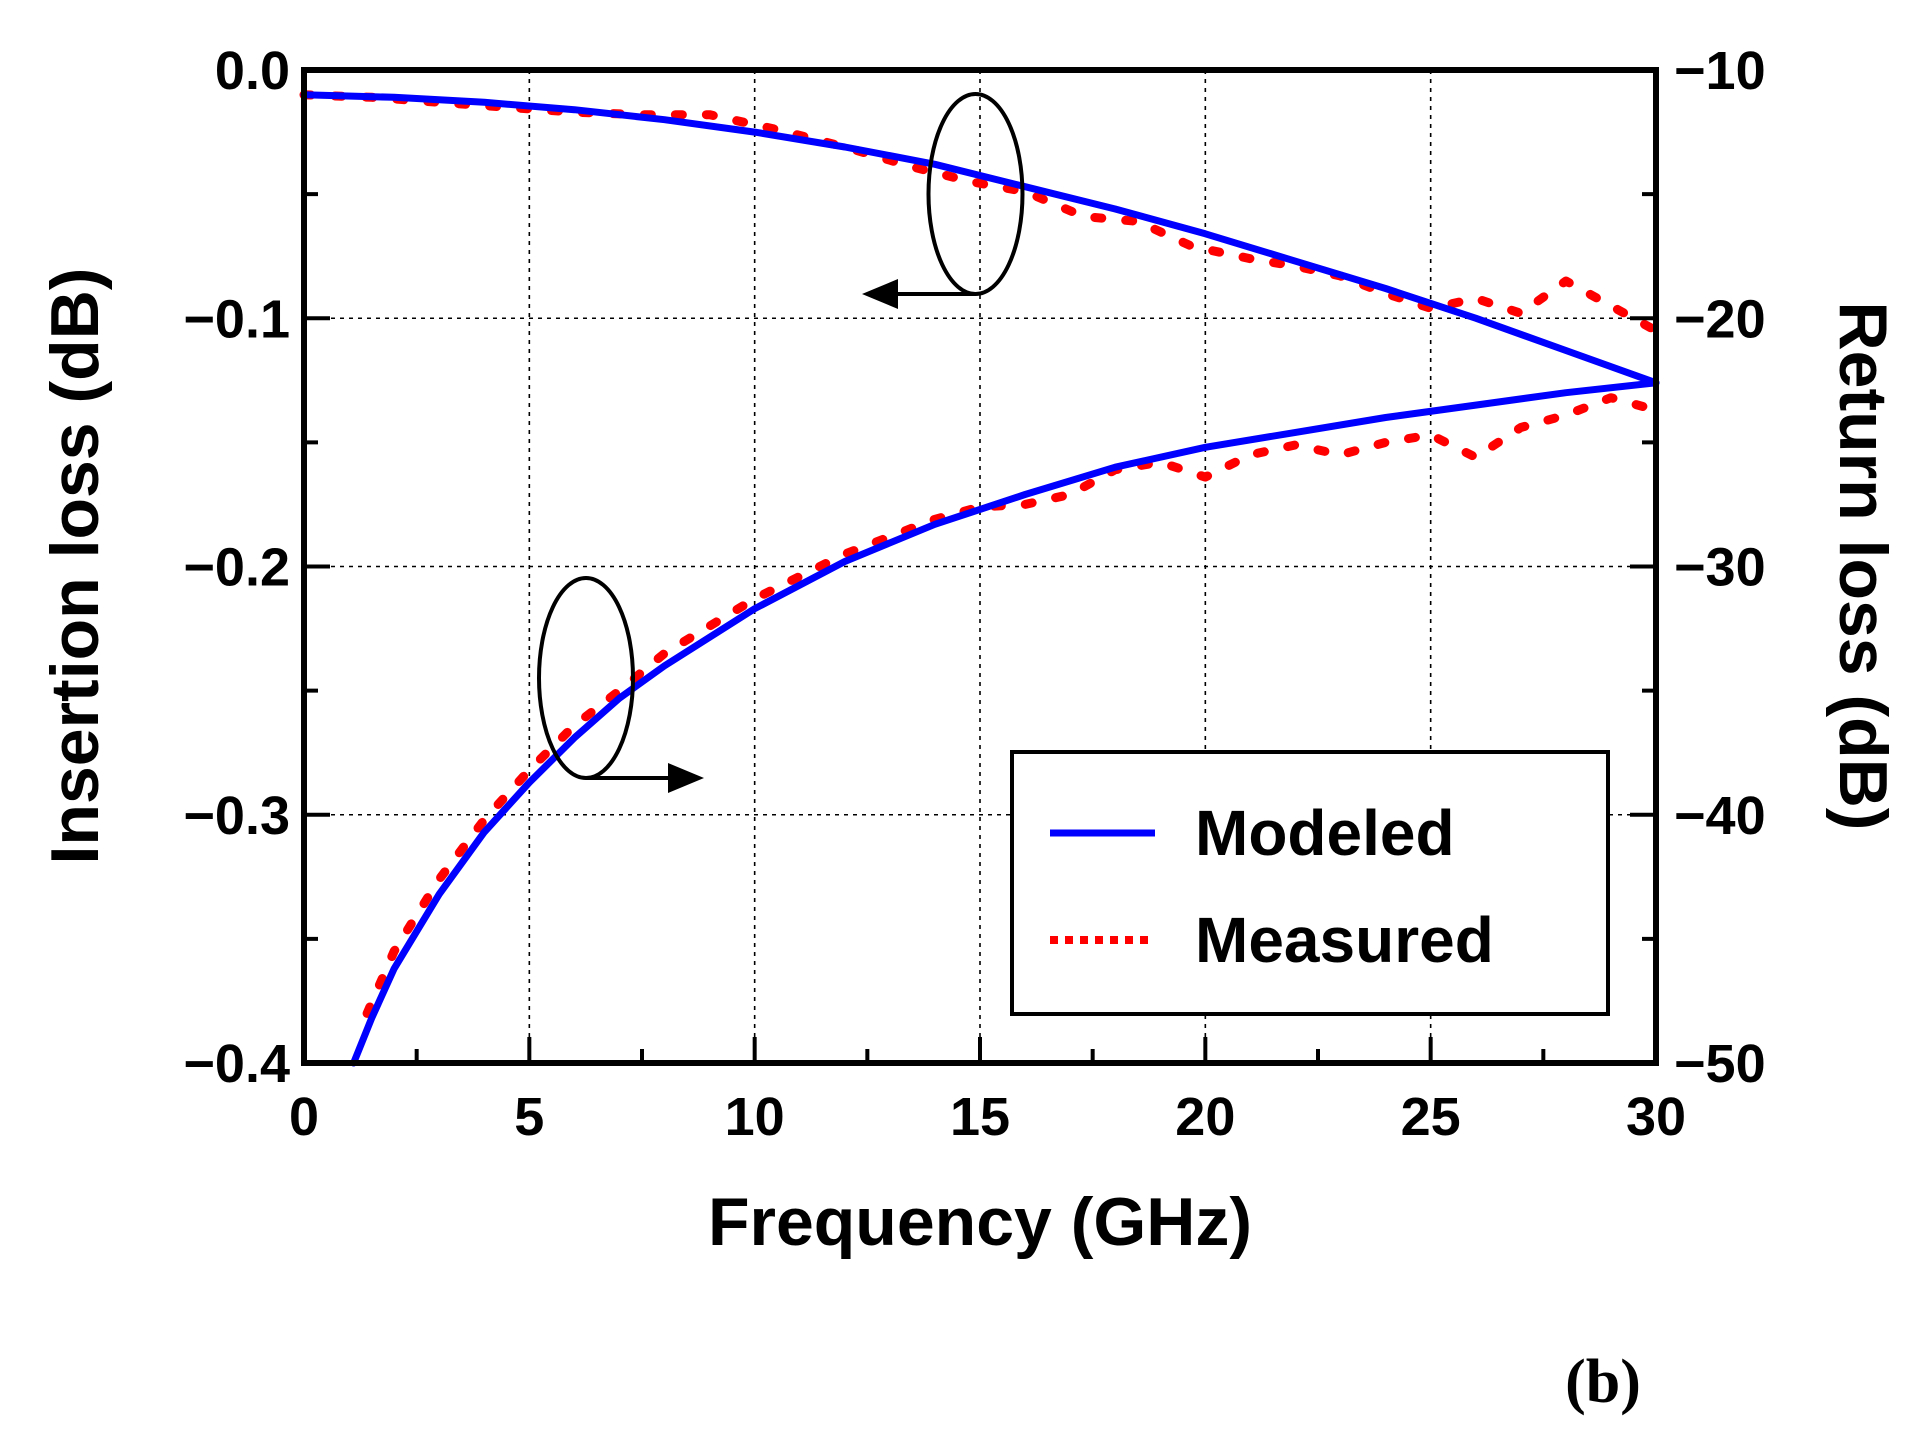 This screenshot has width=1921, height=1431. I want to click on x-tick-label: 25, so click(1431, 1117).